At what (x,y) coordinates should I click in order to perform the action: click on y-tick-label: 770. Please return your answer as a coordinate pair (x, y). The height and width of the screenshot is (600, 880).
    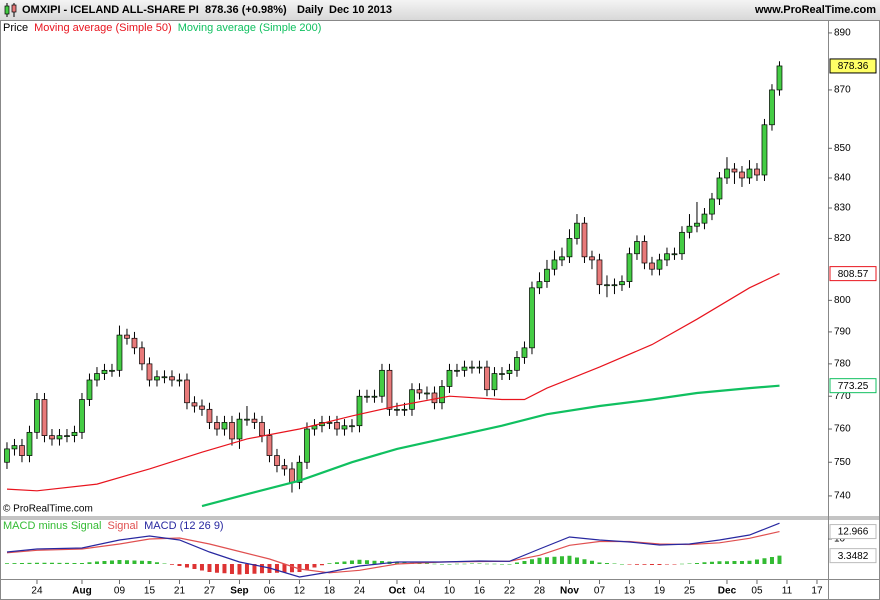
    Looking at the image, I should click on (842, 396).